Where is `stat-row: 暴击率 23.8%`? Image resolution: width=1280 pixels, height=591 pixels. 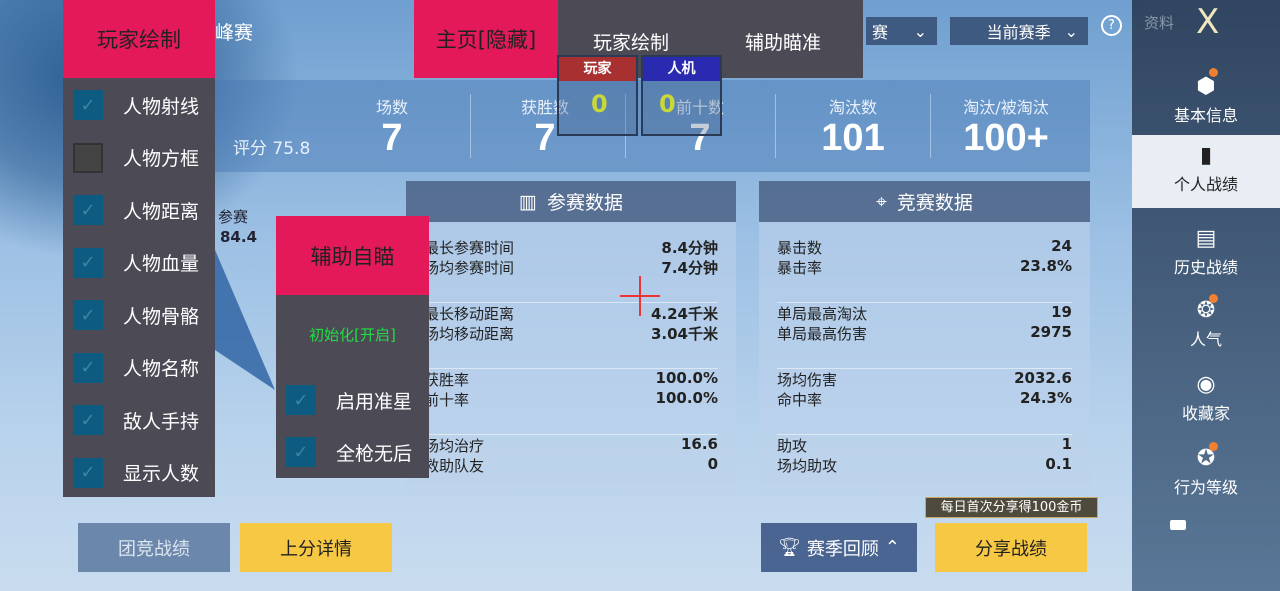
stat-row: 暴击率 23.8% is located at coordinates (924, 267).